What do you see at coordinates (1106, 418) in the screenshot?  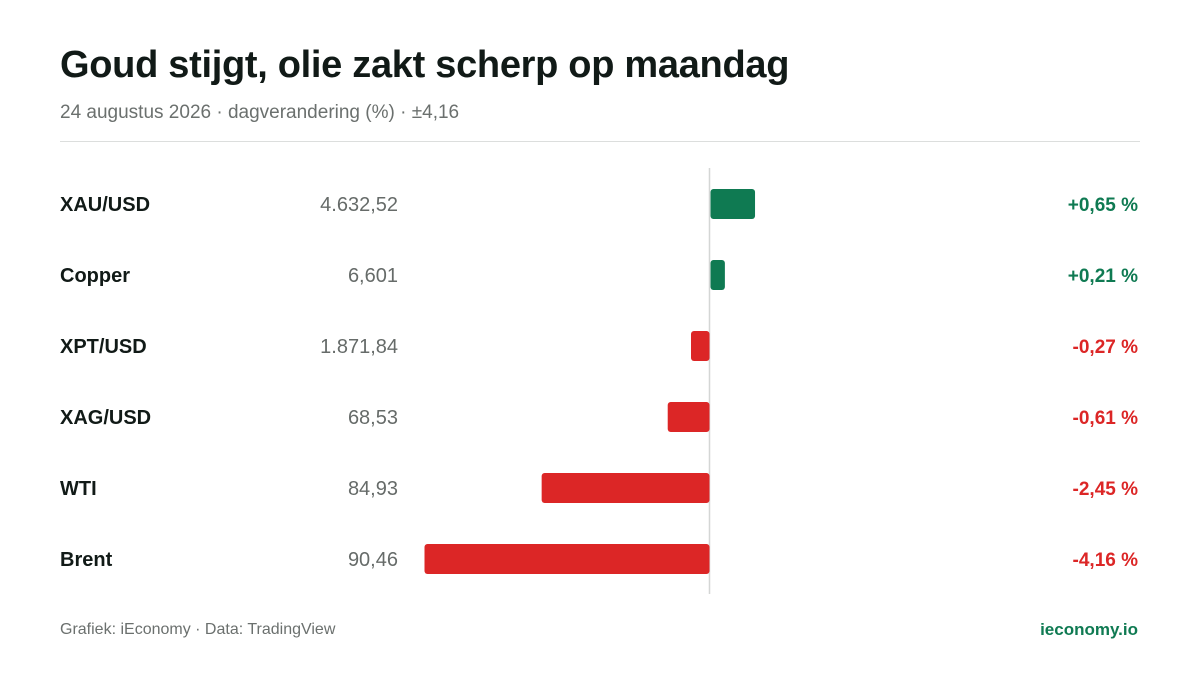 I see `value-label: -0,61 %` at bounding box center [1106, 418].